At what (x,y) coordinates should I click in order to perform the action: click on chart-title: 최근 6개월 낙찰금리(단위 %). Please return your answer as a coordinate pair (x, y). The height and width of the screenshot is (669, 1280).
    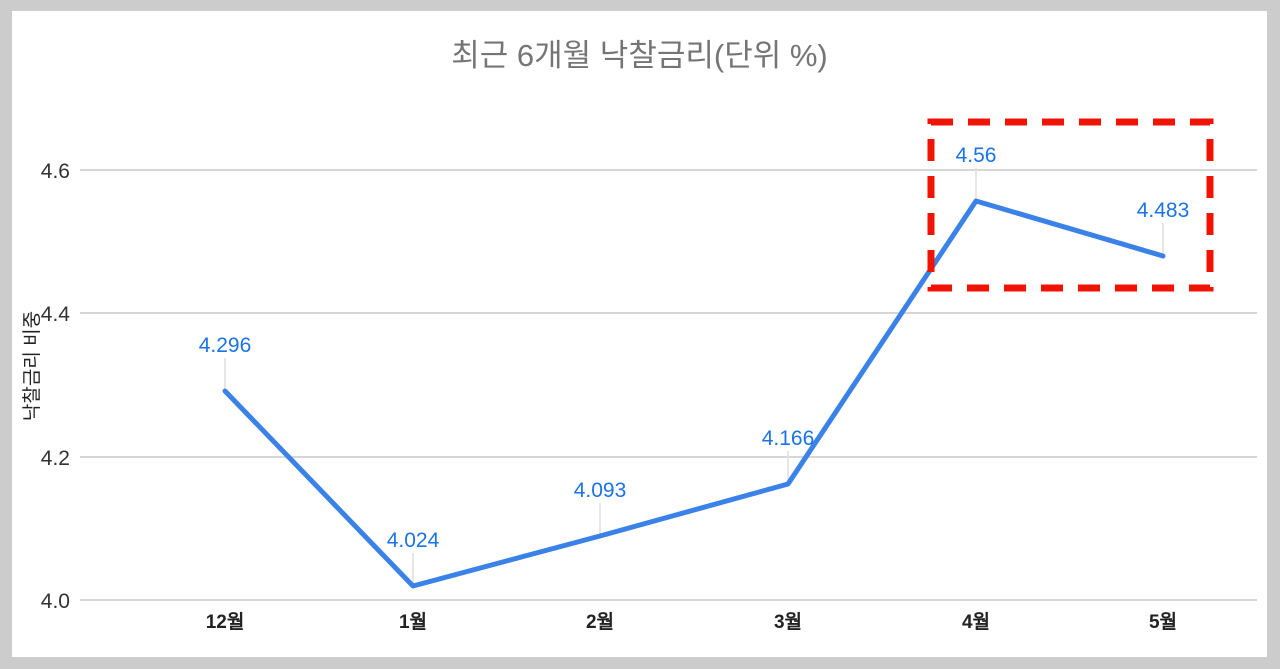
    Looking at the image, I should click on (639, 55).